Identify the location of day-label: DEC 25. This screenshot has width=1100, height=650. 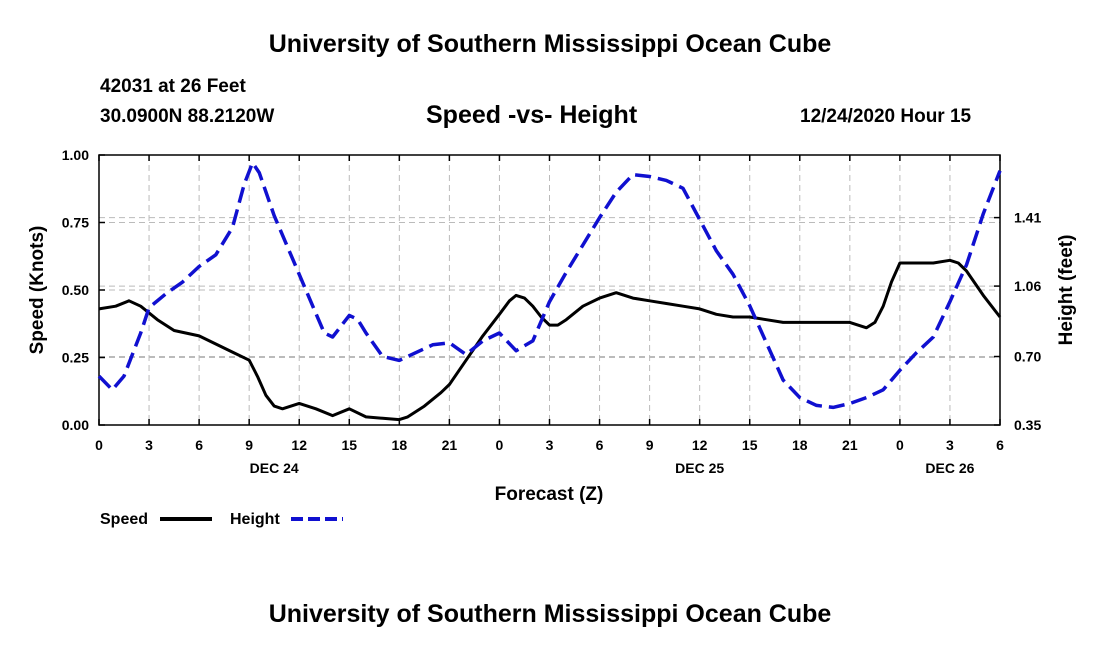
(699, 468).